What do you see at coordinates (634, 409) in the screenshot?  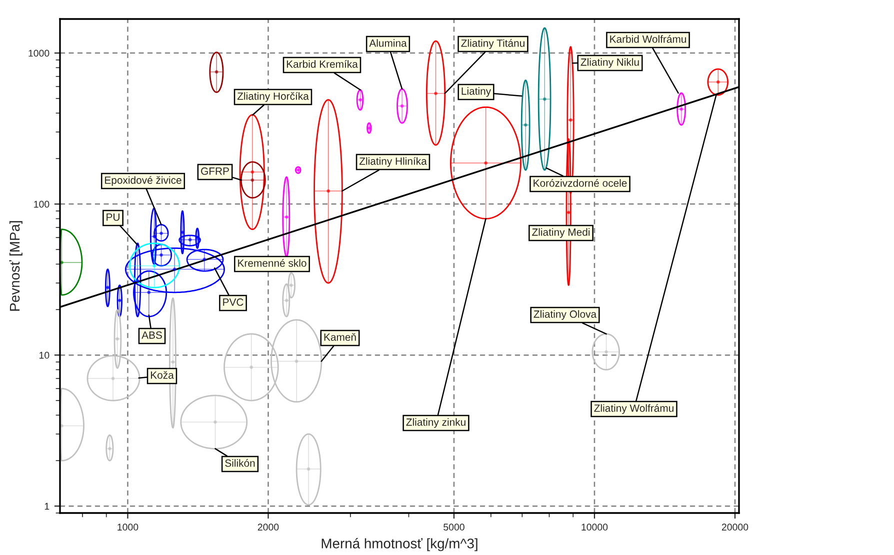 I see `annotation: Zliatiny Wolfrámu` at bounding box center [634, 409].